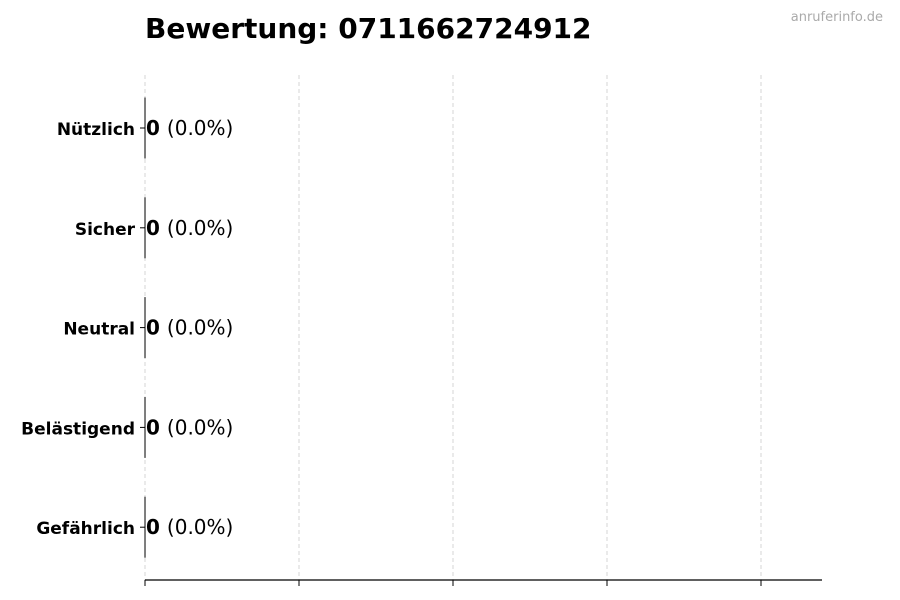 Image resolution: width=900 pixels, height=600 pixels. Describe the element at coordinates (836, 17) in the screenshot. I see `watermark: anruferinfo.de` at that location.